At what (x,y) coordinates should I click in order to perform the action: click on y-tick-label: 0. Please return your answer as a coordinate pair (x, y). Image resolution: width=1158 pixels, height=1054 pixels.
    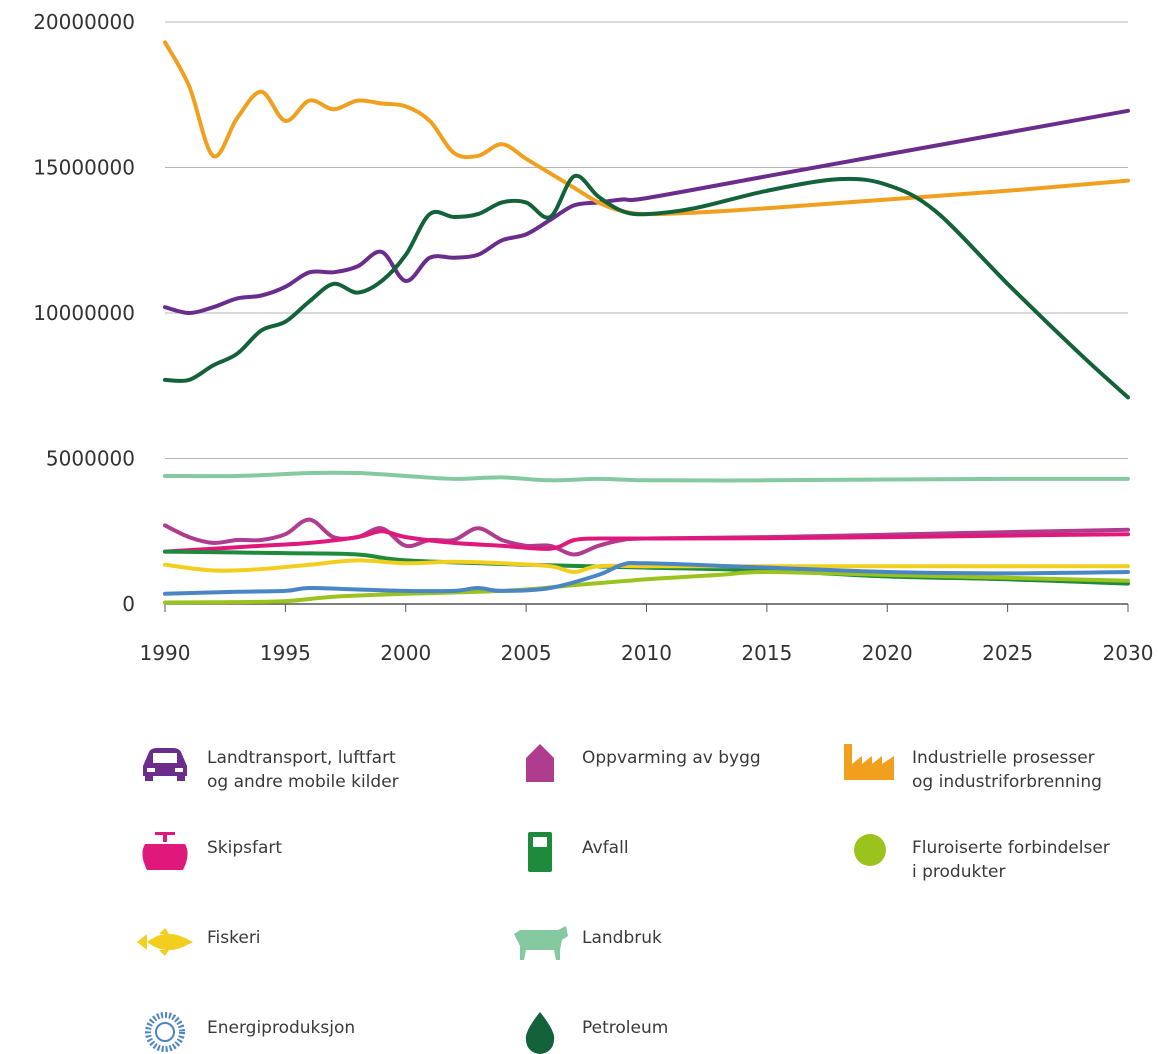
    Looking at the image, I should click on (128, 604).